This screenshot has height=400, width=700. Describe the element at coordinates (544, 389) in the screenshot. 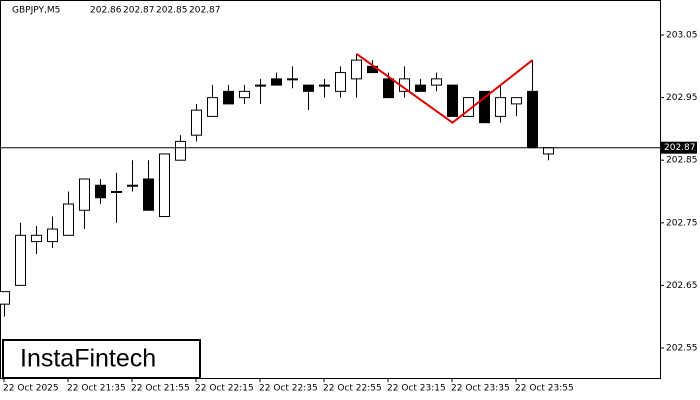

I see `x-tick-label: 22 Oct 23:55` at that location.